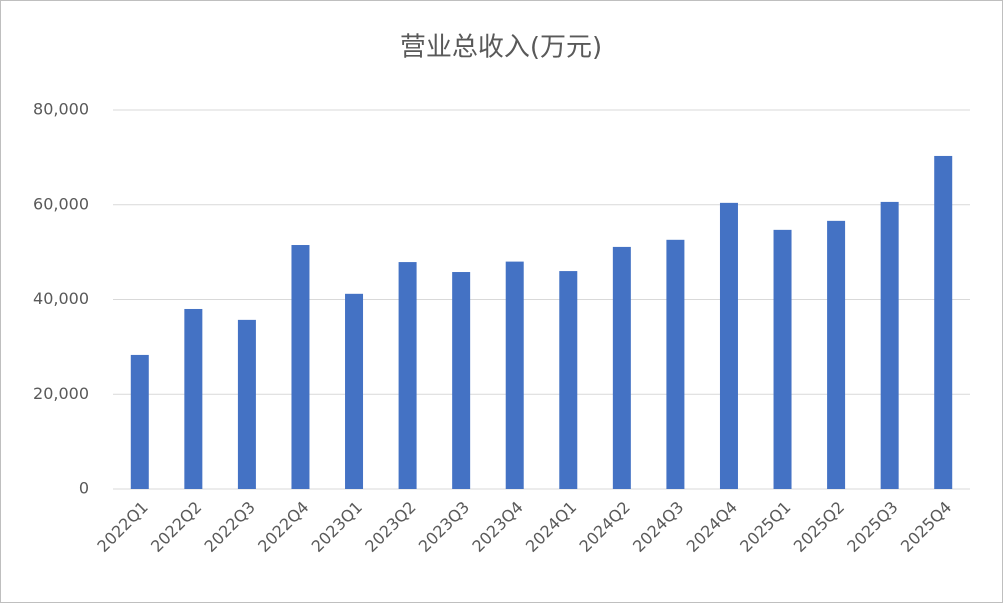  What do you see at coordinates (501, 48) in the screenshot?
I see `chart-title: 营业总收入(万元)` at bounding box center [501, 48].